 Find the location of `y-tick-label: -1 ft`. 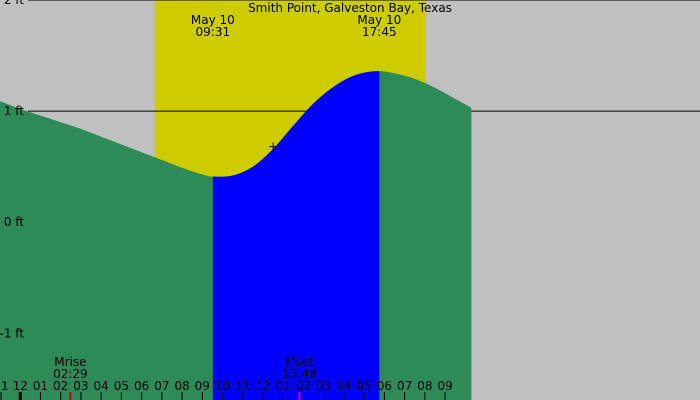

y-tick-label: -1 ft is located at coordinates (12, 333).